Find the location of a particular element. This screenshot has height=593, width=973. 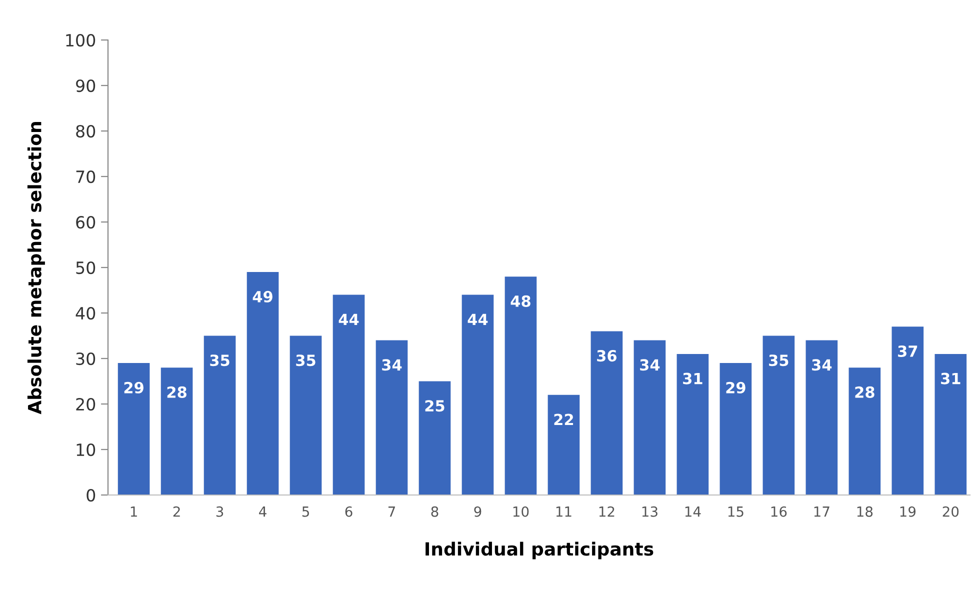

data-label: 37 is located at coordinates (908, 351).